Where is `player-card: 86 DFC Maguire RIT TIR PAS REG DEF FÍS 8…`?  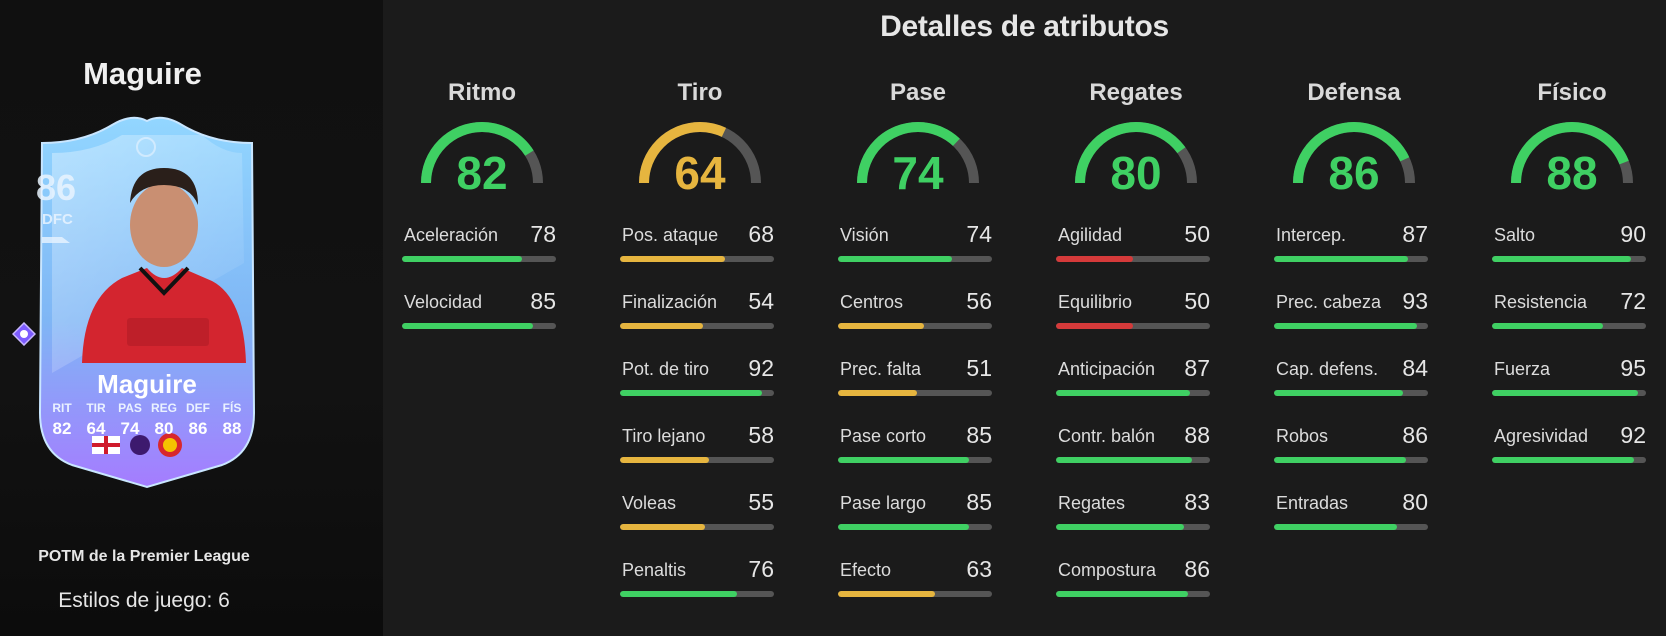 player-card: 86 DFC Maguire RIT TIR PAS REG DEF FÍS 8… is located at coordinates (147, 301).